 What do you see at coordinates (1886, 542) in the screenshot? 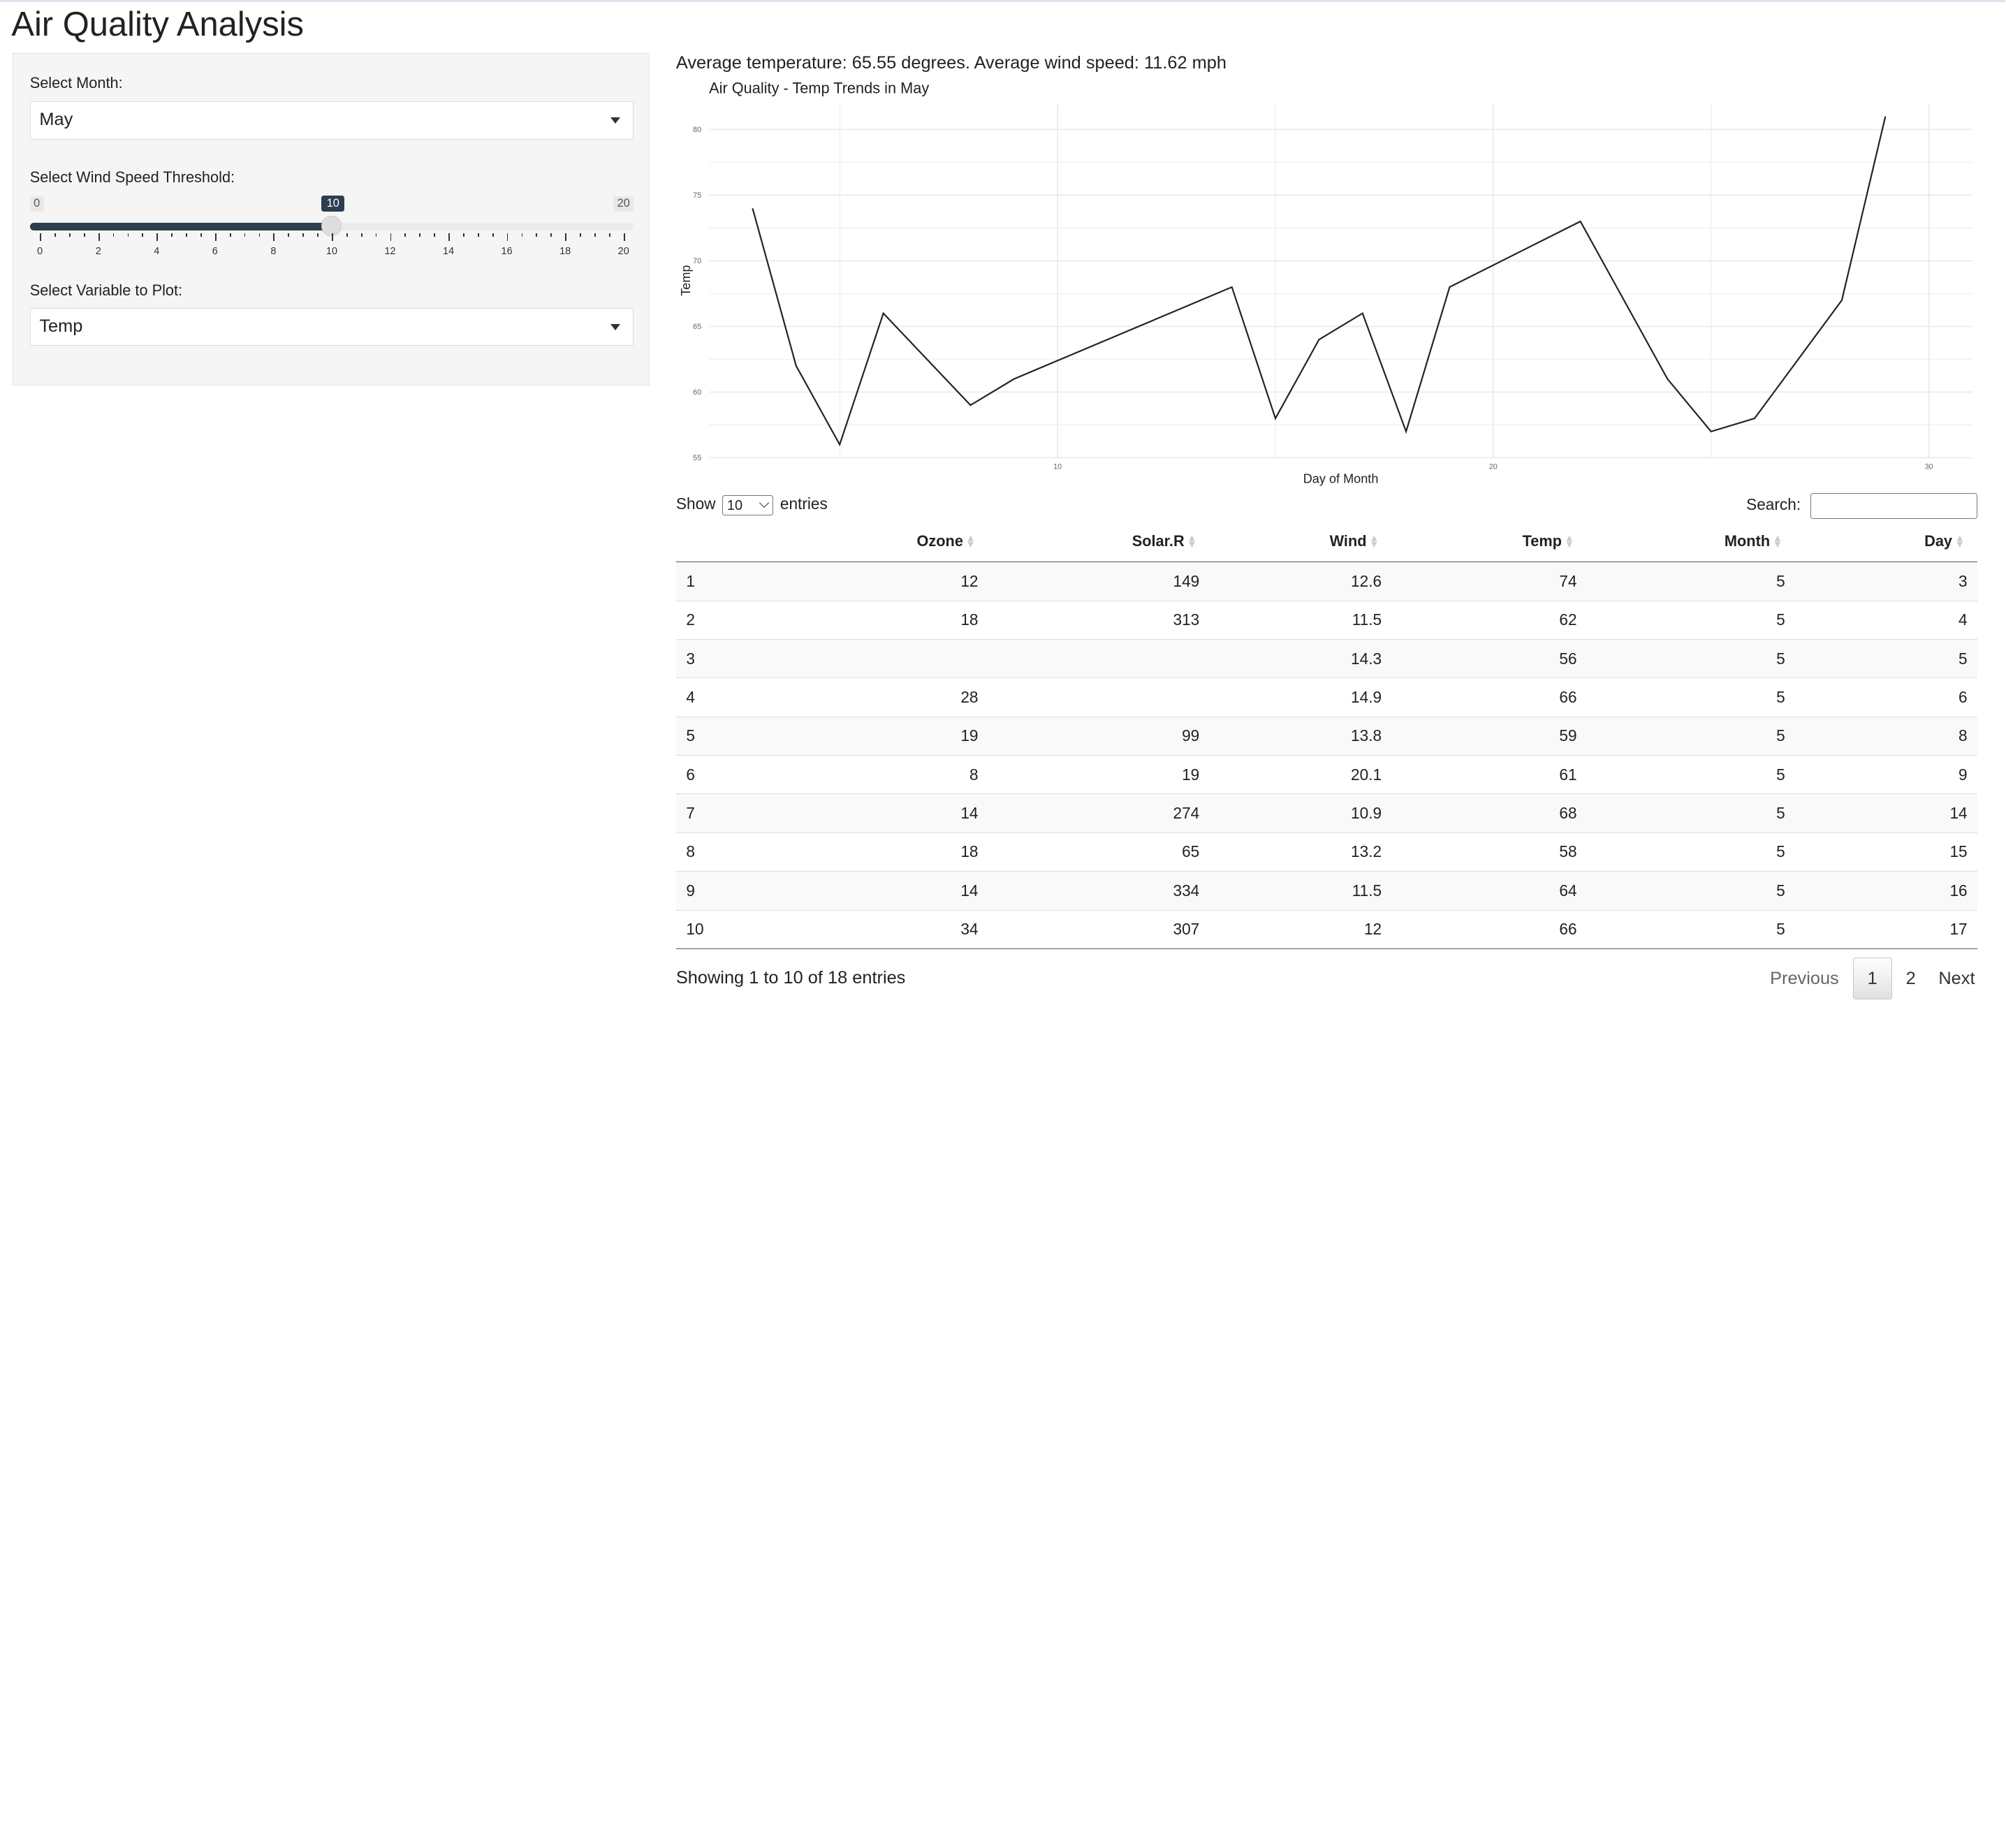
I see `column-header-day: Day ▲ ▼` at bounding box center [1886, 542].